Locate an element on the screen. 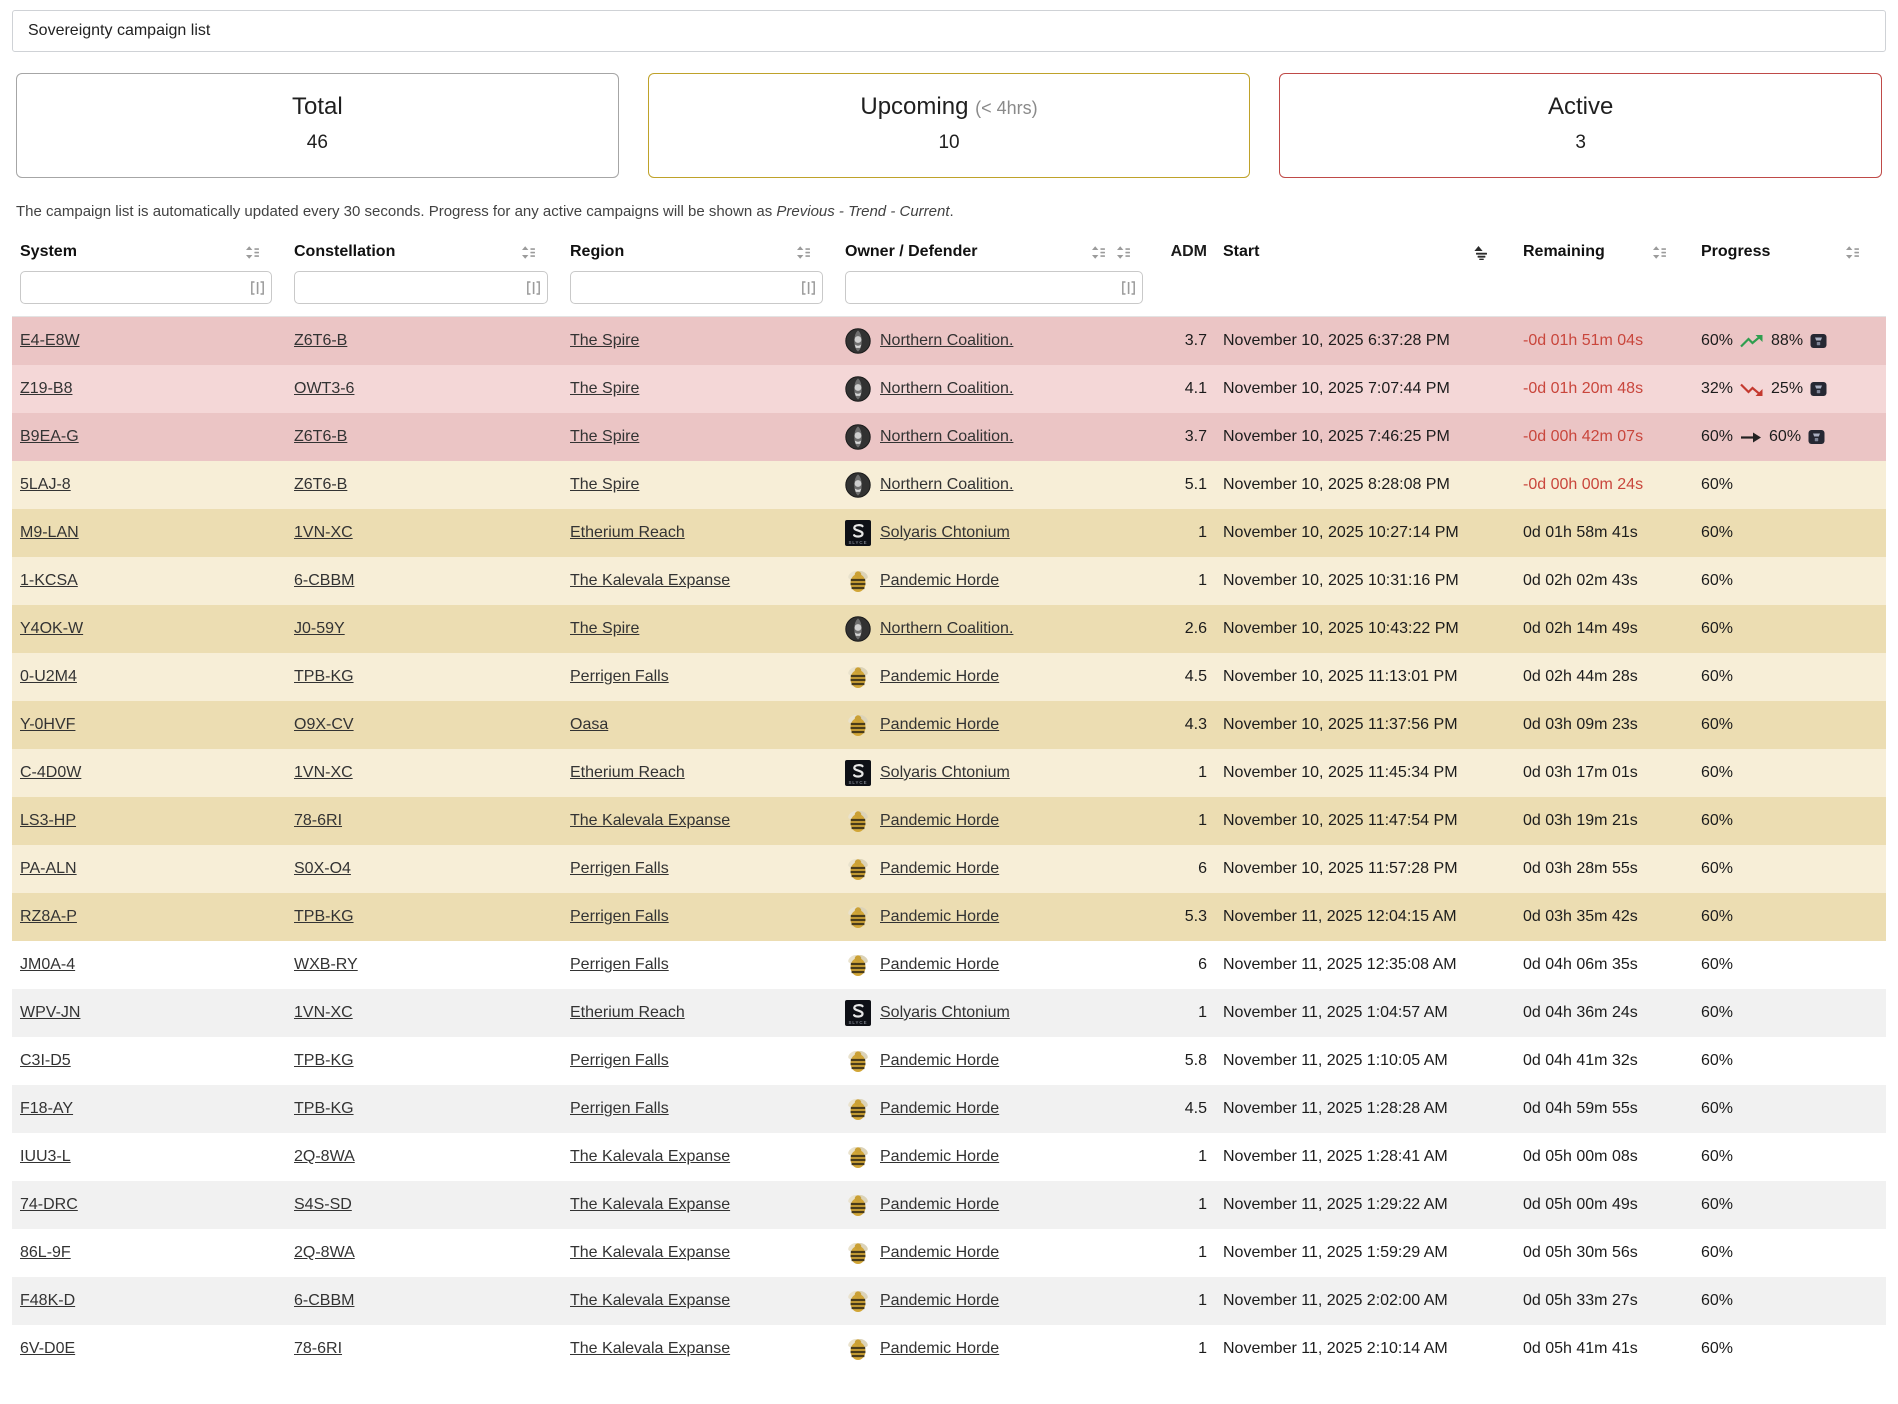 The image size is (1898, 1404). system-link: 5LAJ-8 is located at coordinates (45, 484).